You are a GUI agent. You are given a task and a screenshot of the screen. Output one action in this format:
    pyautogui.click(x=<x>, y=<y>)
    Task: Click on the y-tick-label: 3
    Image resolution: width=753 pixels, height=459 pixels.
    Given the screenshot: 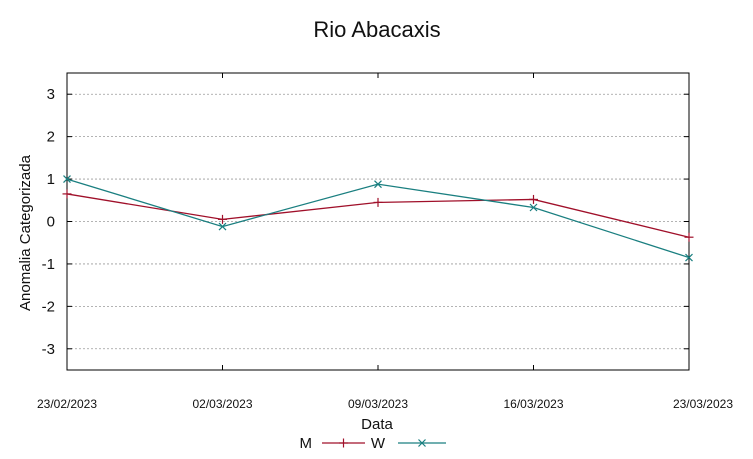 What is the action you would take?
    pyautogui.click(x=51, y=94)
    